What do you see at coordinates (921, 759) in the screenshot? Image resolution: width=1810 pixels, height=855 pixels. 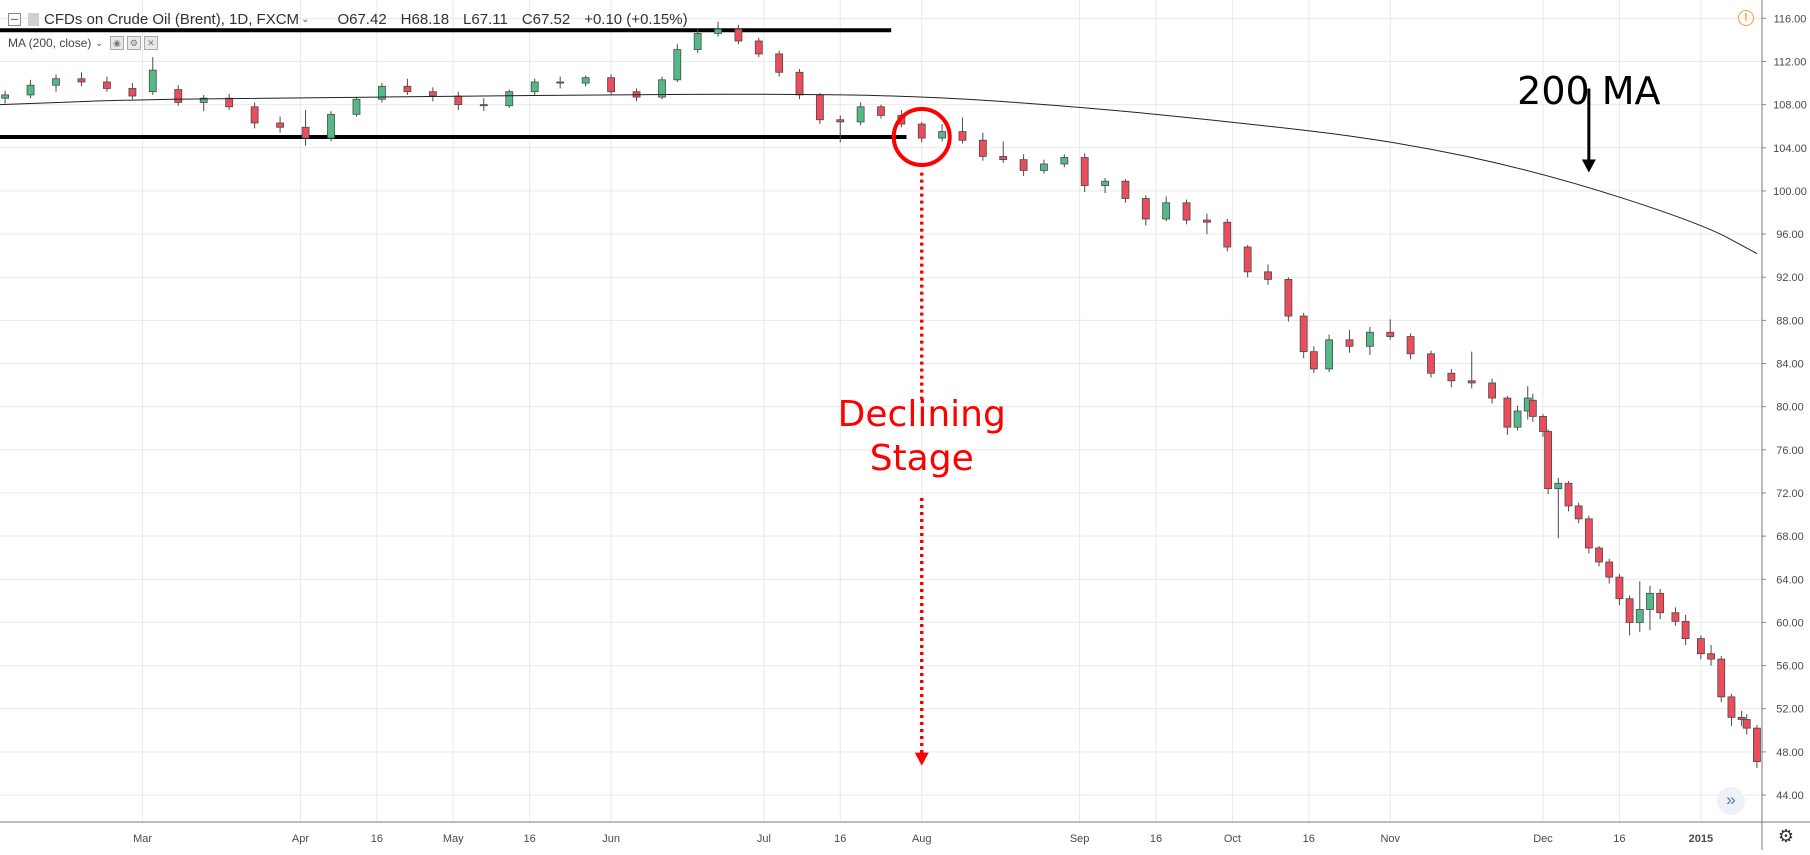 I see `stage-arrow-head` at bounding box center [921, 759].